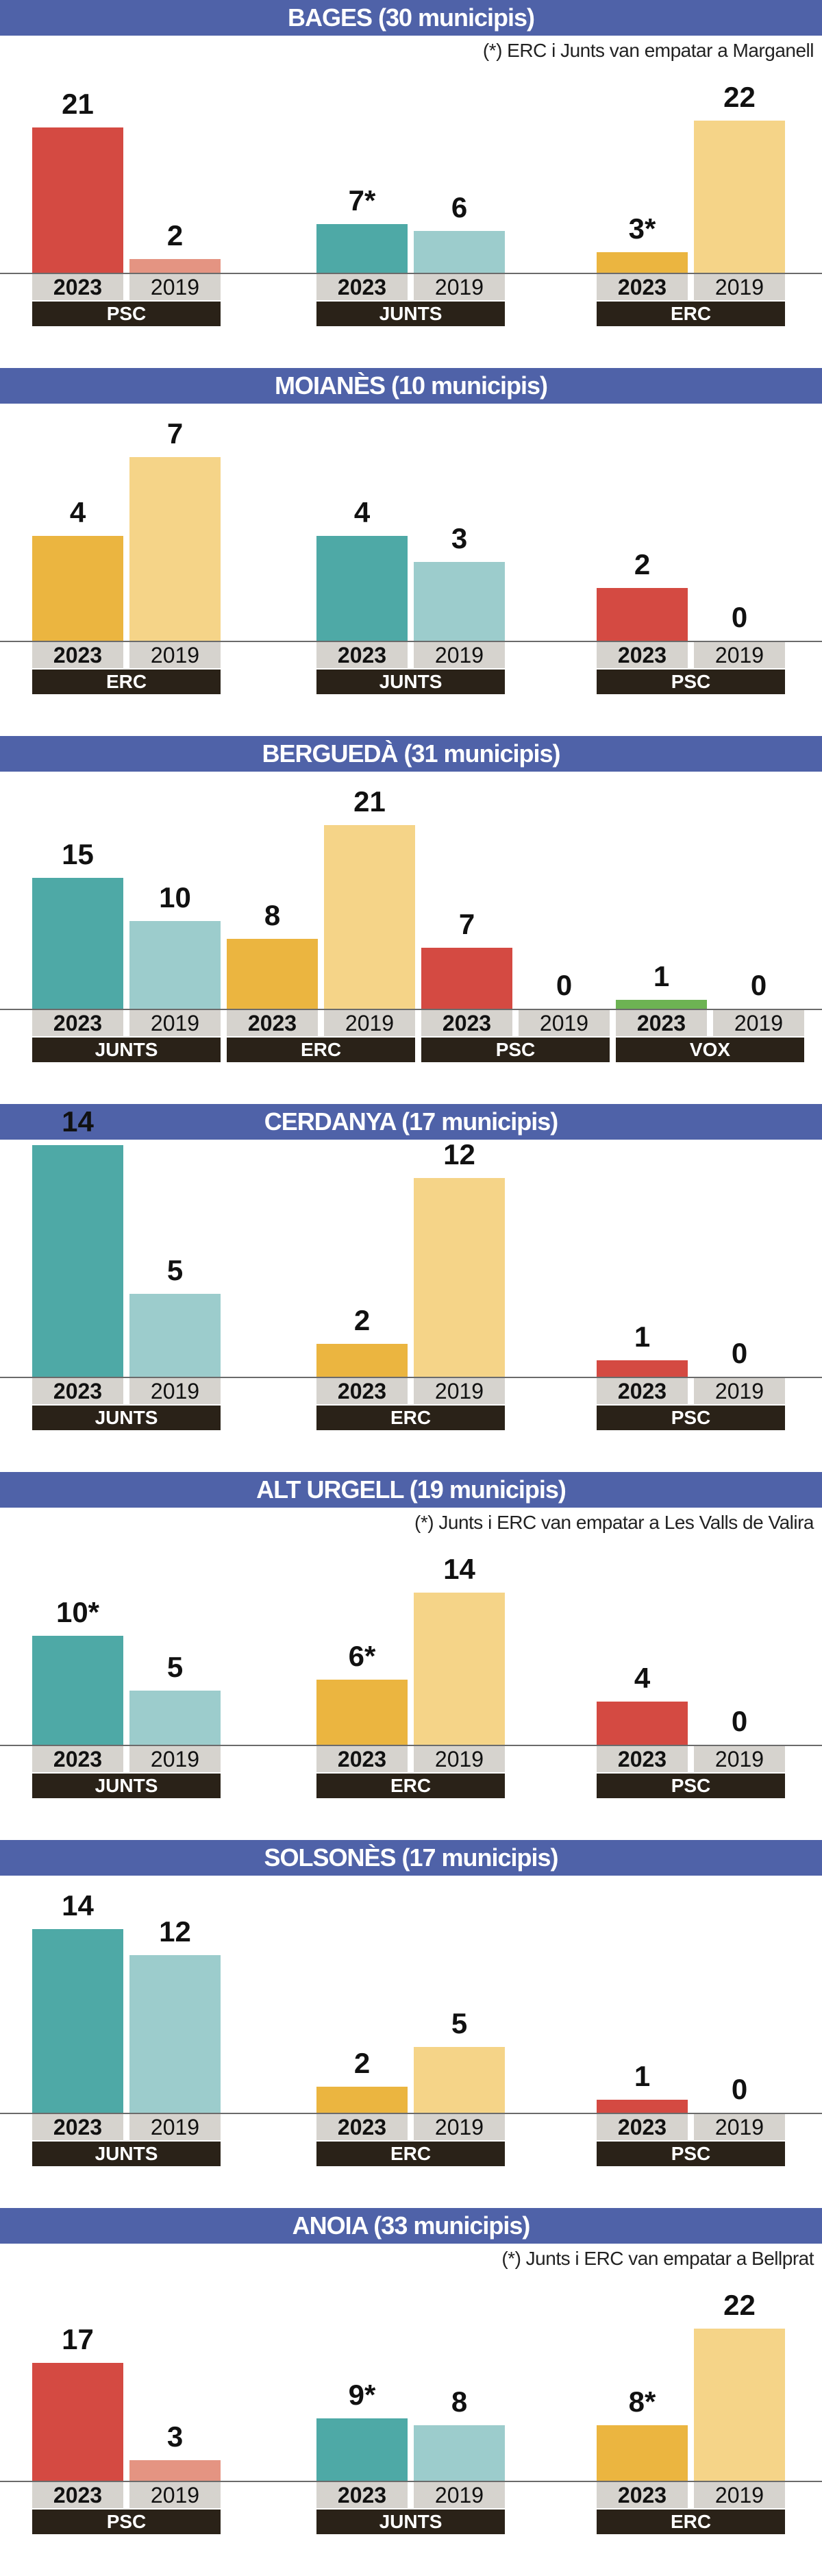 Image resolution: width=822 pixels, height=2576 pixels. I want to click on party-group: 2 2023 12 2019 ERC, so click(411, 1288).